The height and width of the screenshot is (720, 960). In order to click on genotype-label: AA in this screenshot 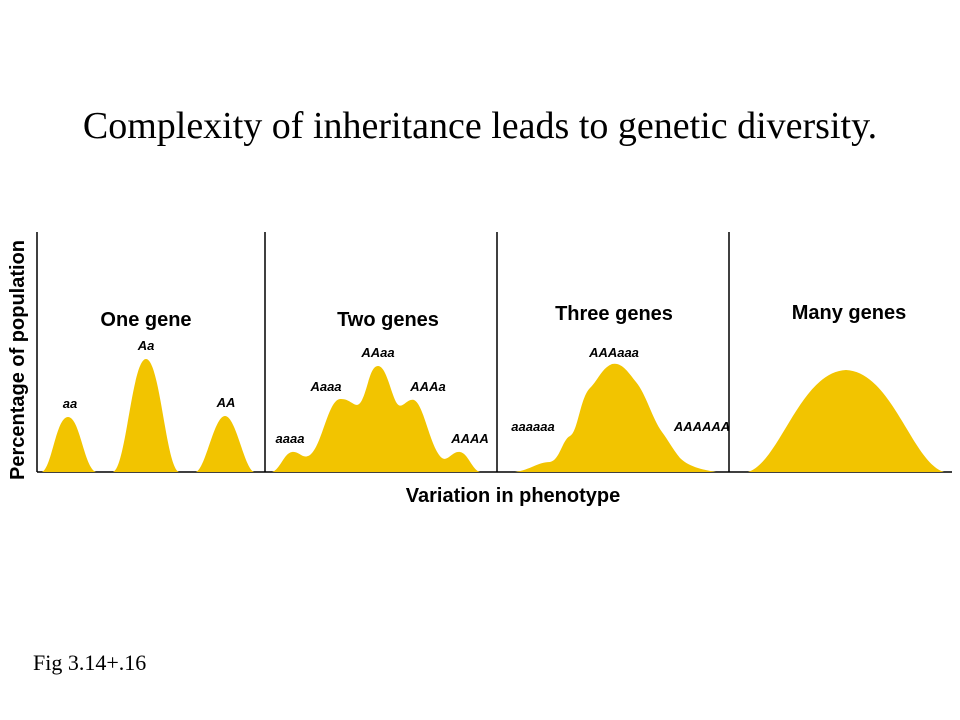, I will do `click(226, 402)`.